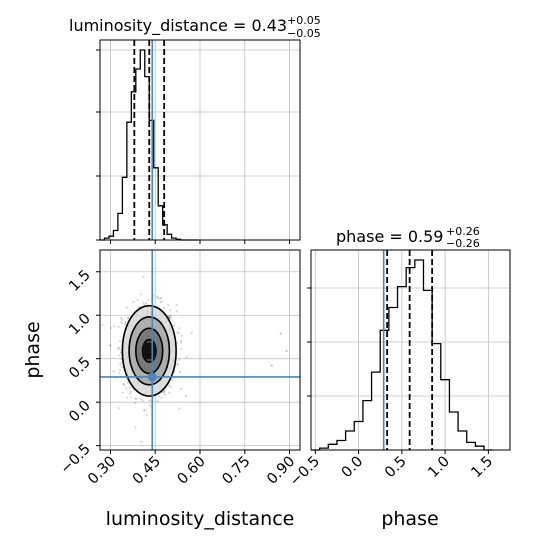  What do you see at coordinates (178, 26) in the screenshot?
I see `luminosity-distance-title: luminosity_distance = 0.43` at bounding box center [178, 26].